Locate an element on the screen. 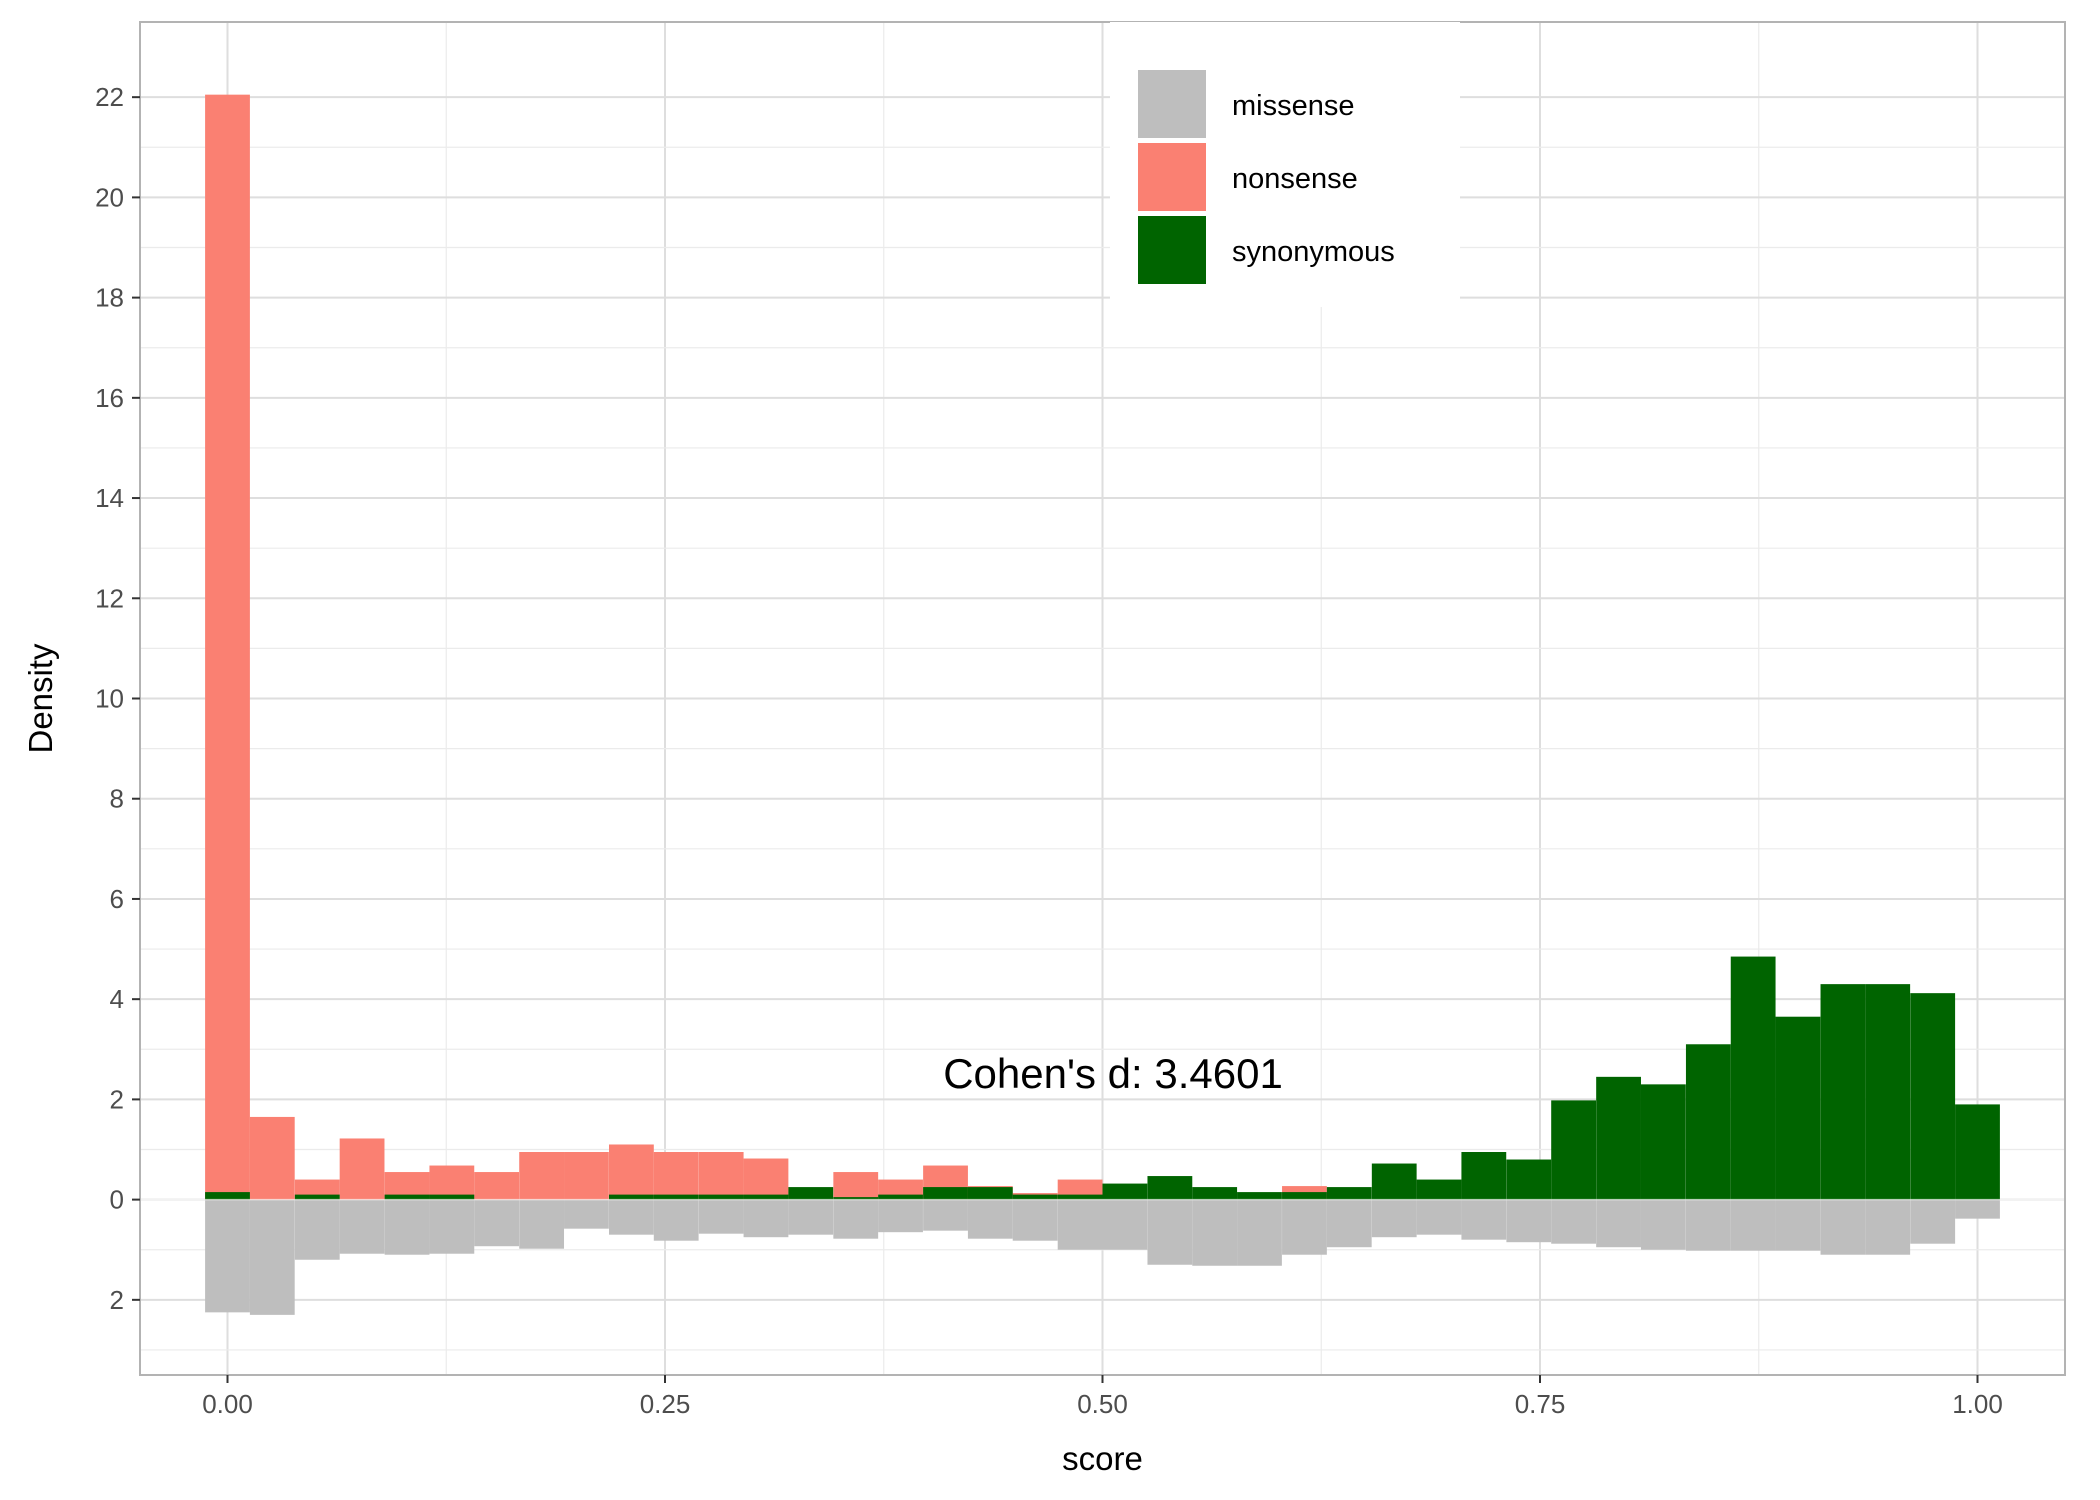  legend-label-nonsense: nonsense is located at coordinates (1295, 179).